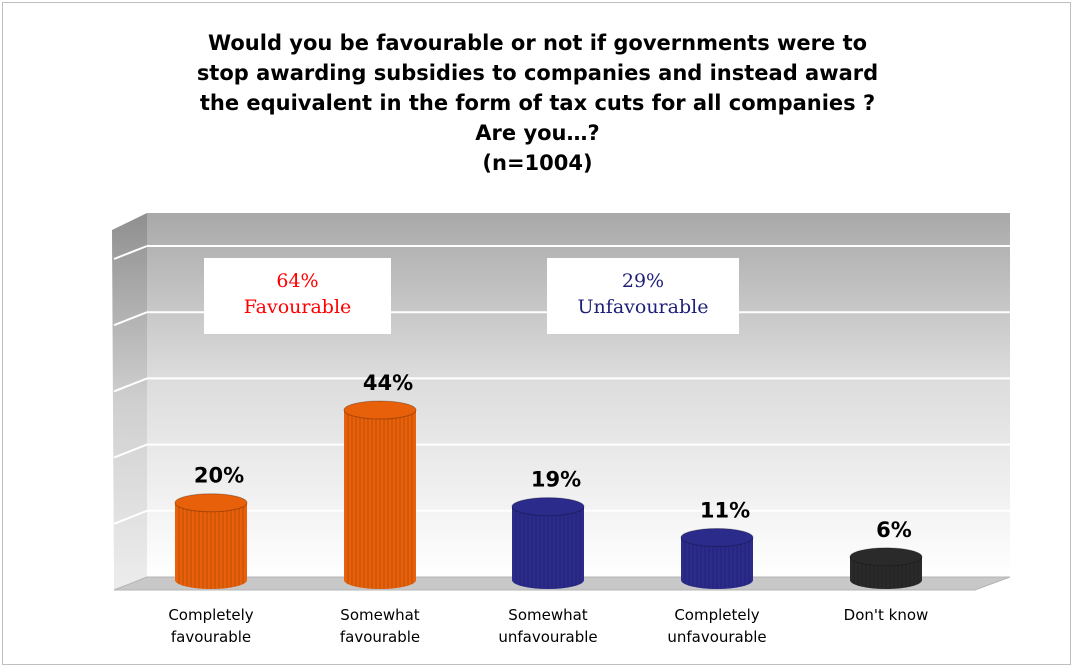 This screenshot has height=669, width=1075. I want to click on bar-value-label: 44%, so click(388, 383).